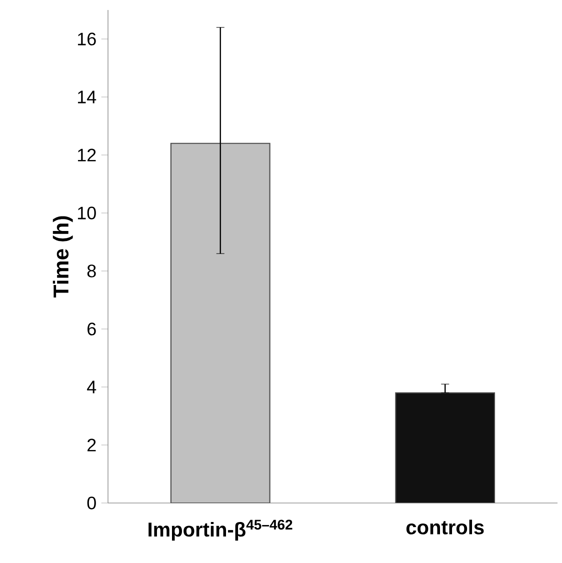  What do you see at coordinates (62, 257) in the screenshot?
I see `y-axis-title: Time (h)` at bounding box center [62, 257].